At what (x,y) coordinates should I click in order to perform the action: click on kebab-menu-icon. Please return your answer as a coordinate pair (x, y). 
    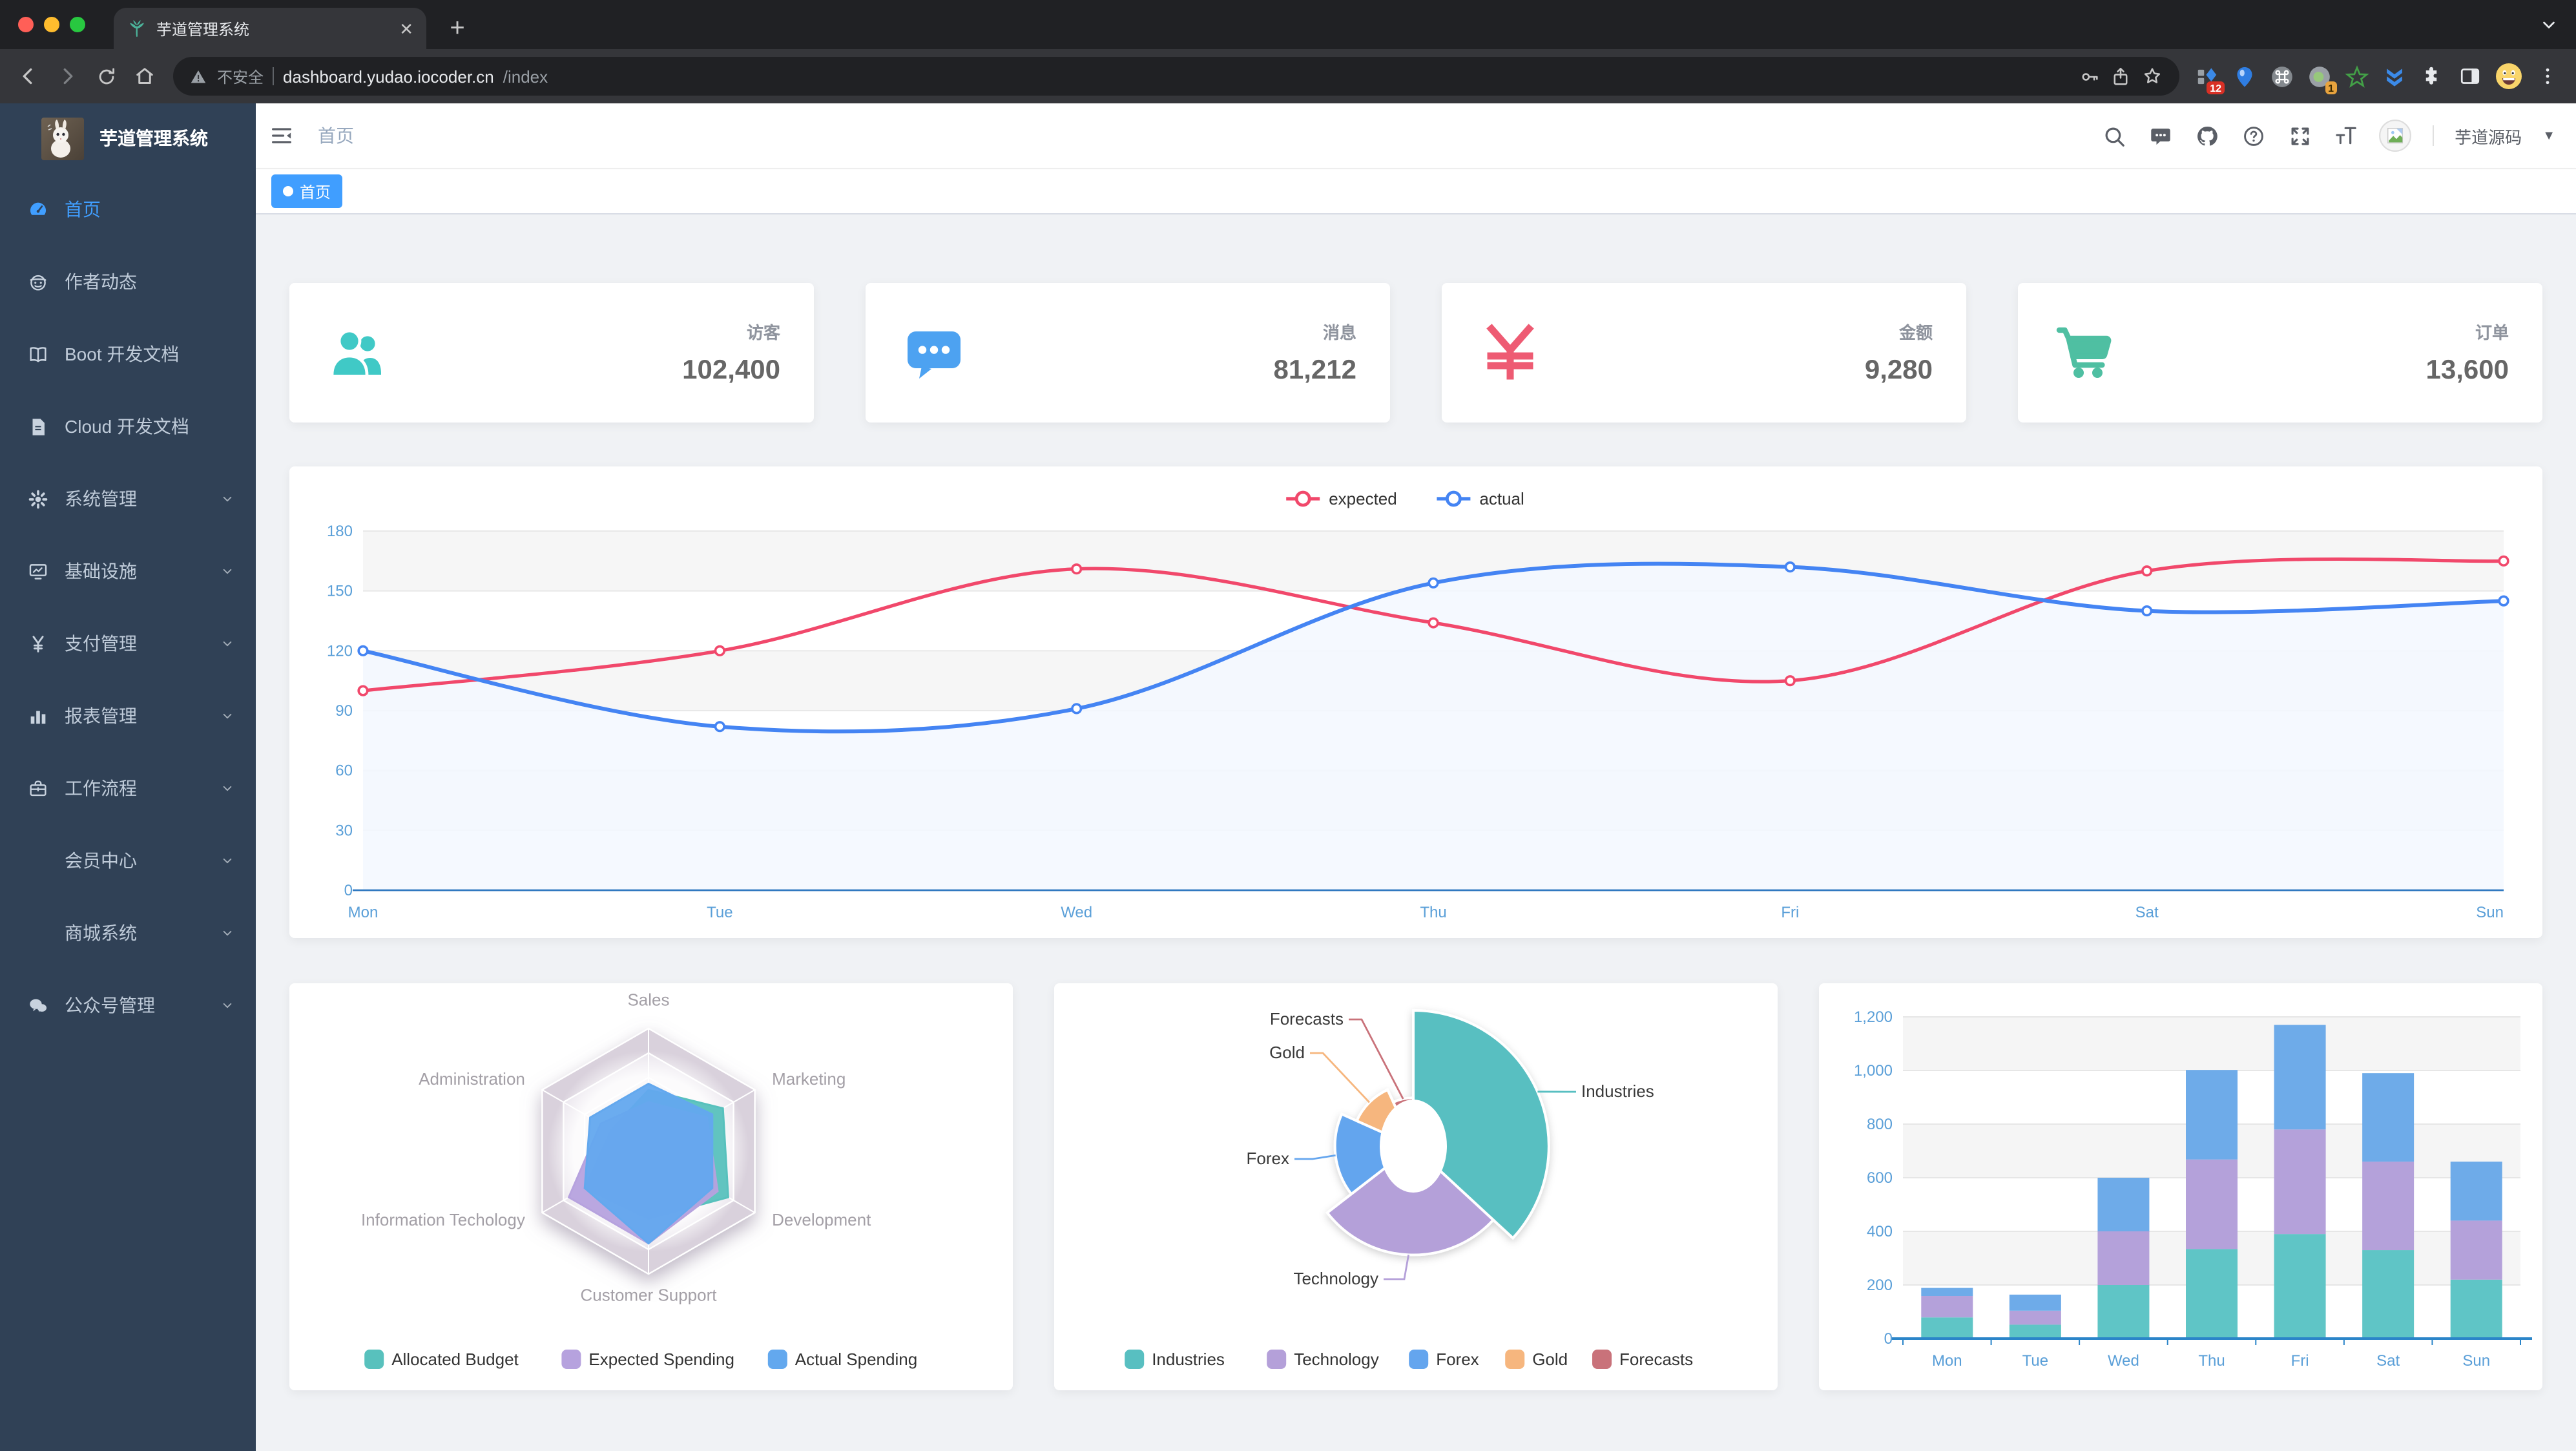
    Looking at the image, I should click on (2547, 76).